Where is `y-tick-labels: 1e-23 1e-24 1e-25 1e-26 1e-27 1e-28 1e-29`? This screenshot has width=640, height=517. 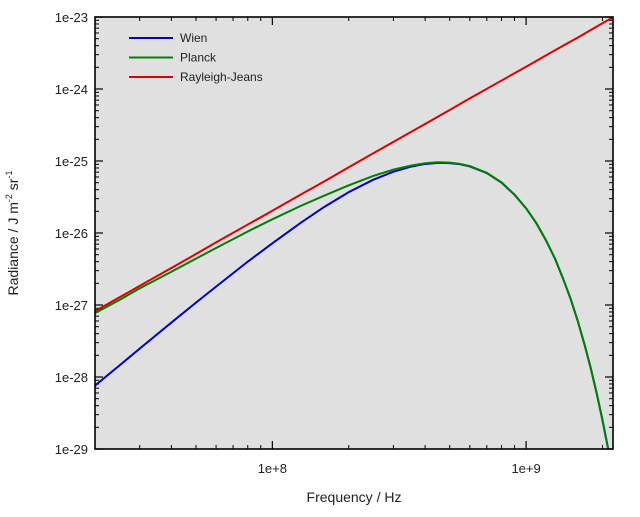 y-tick-labels: 1e-23 1e-24 1e-25 1e-26 1e-27 1e-28 1e-29 is located at coordinates (71, 233).